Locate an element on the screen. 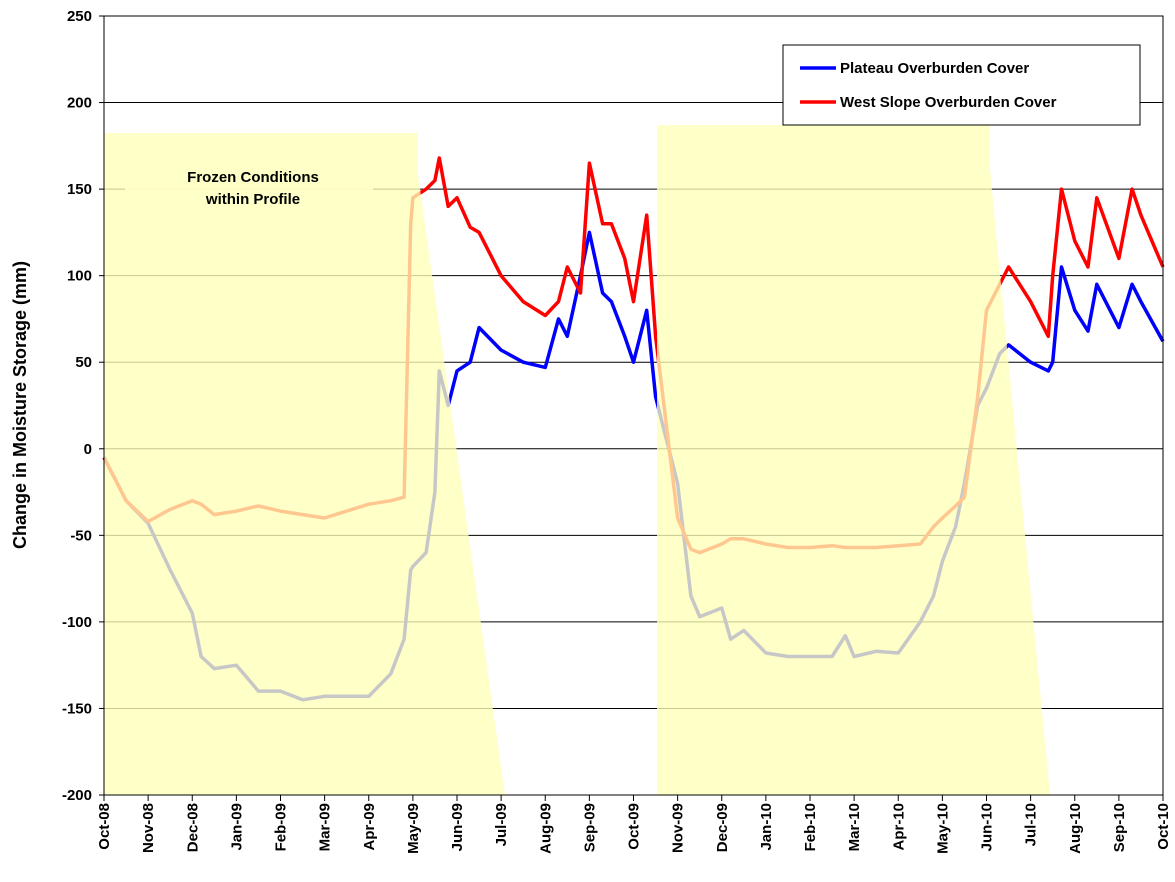 Image resolution: width=1175 pixels, height=882 pixels. x-tick-label: Nov-08 is located at coordinates (148, 828).